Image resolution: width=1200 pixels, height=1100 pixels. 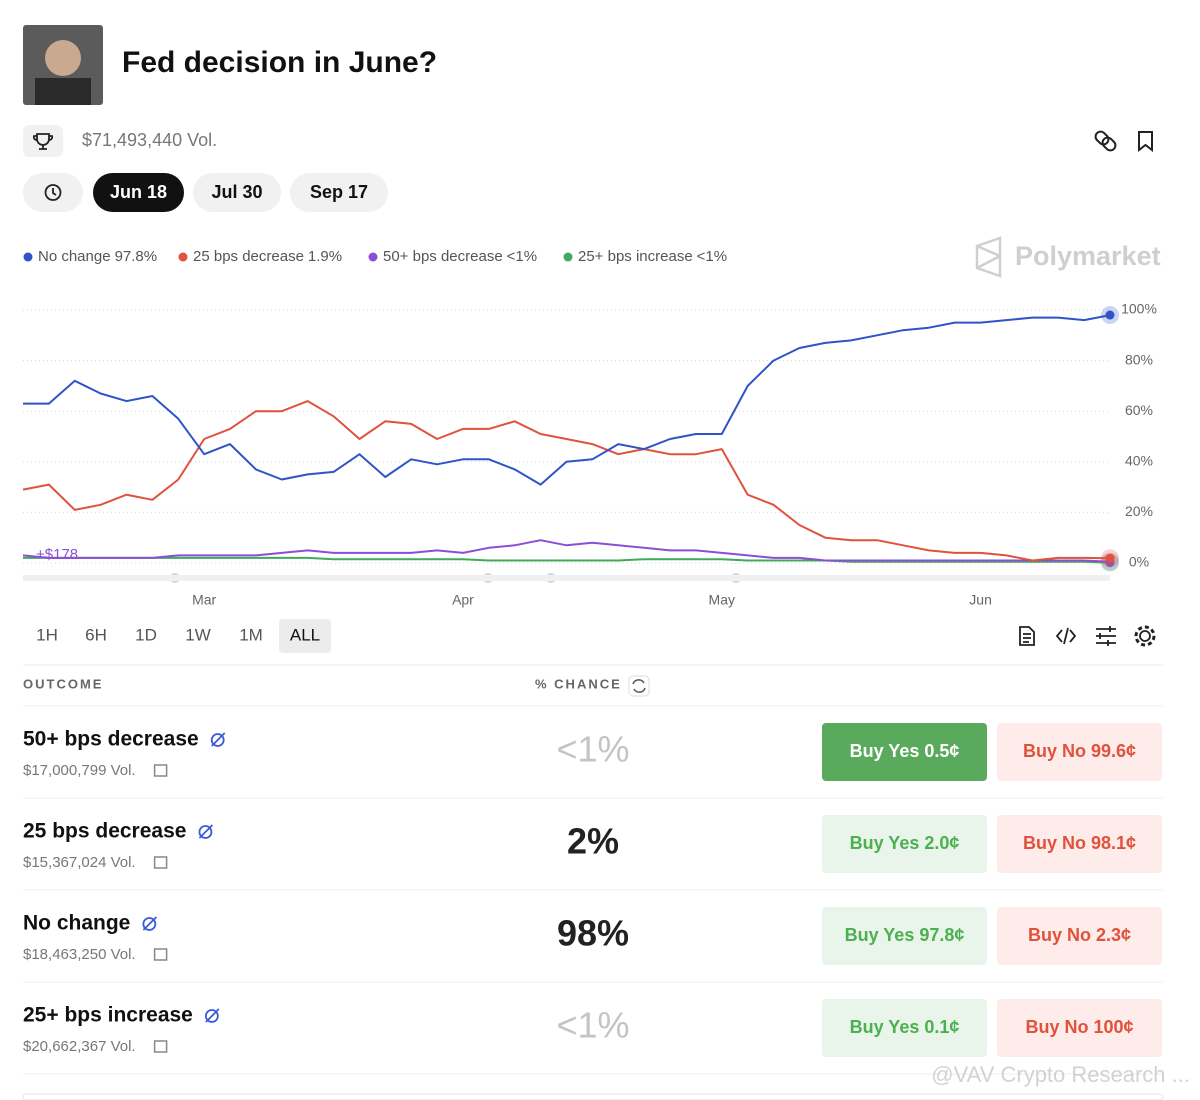 I want to click on legend-name: 25+ bps increase, so click(x=635, y=256).